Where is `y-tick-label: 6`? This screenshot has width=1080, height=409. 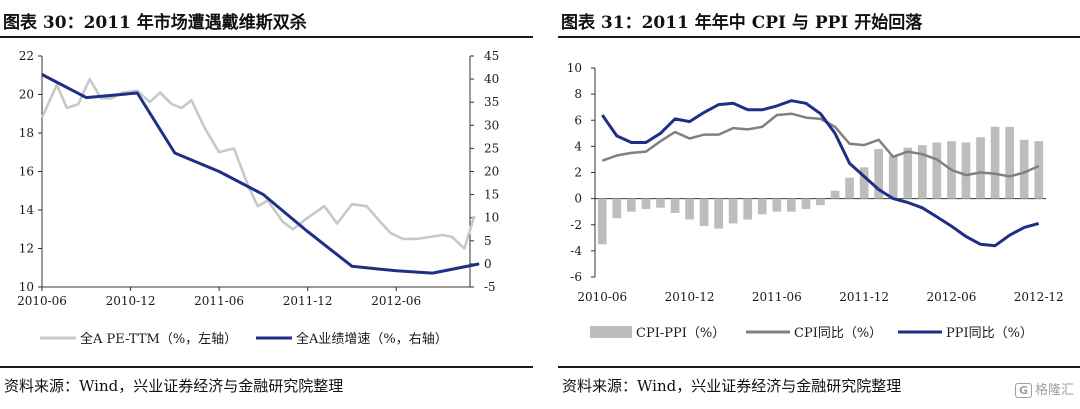
y-tick-label: 6 is located at coordinates (578, 120).